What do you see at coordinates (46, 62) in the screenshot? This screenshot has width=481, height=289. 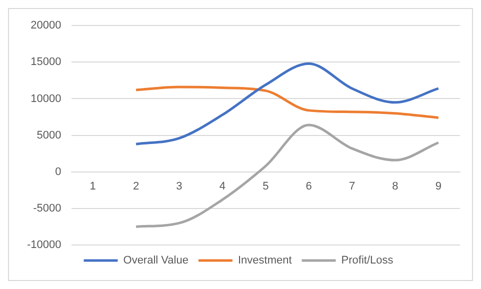 I see `y-tick-label: 15000` at bounding box center [46, 62].